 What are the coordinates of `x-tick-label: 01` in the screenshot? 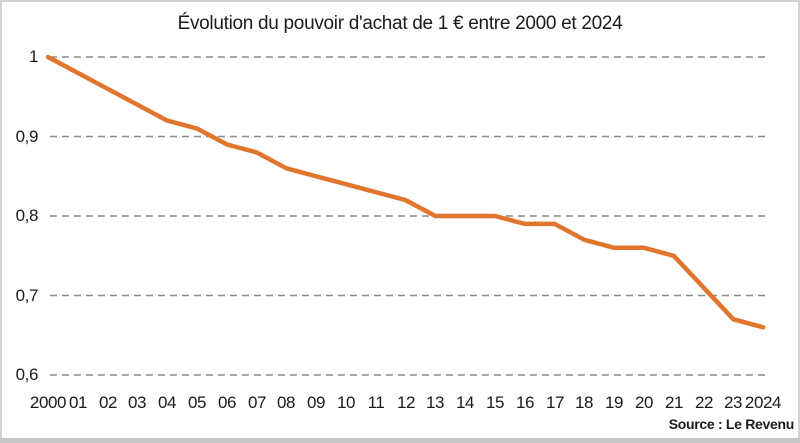 It's located at (78, 402).